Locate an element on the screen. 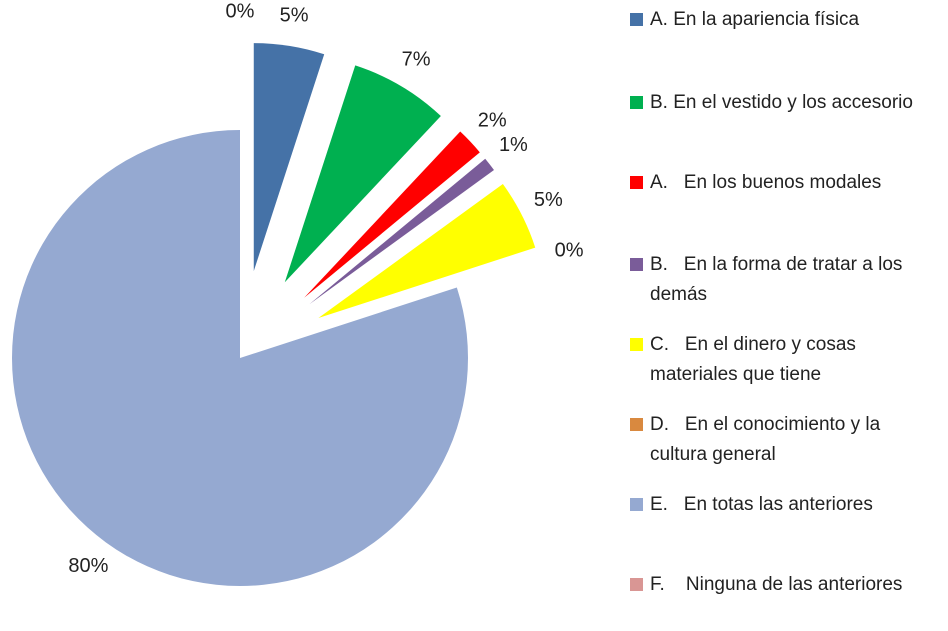 The image size is (948, 631). legend-item: A. En la apariencia física is located at coordinates (786, 20).